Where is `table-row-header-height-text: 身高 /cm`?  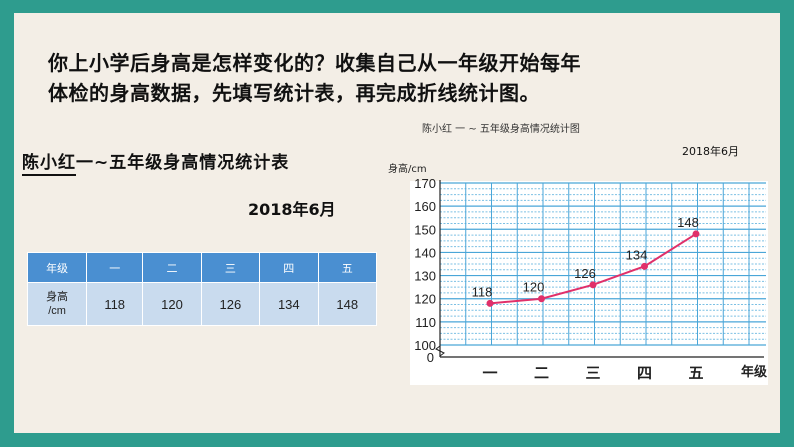 table-row-header-height-text: 身高 /cm is located at coordinates (57, 304).